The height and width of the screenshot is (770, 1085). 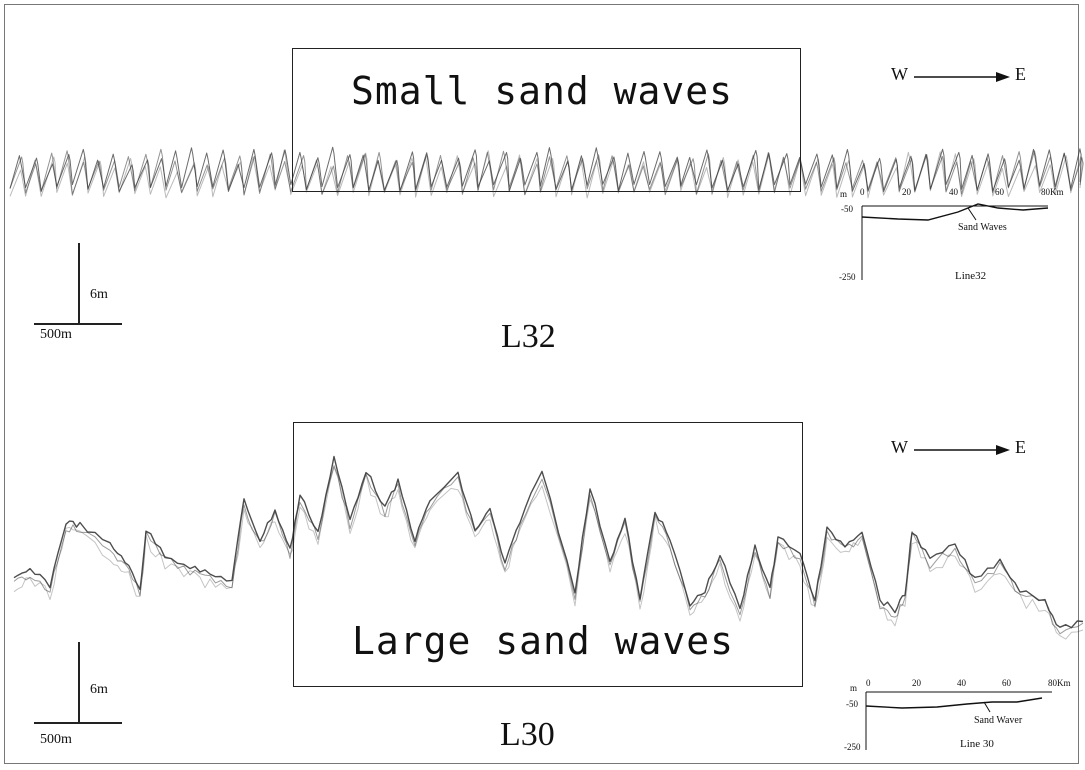 I want to click on line-name-l30: L30, so click(x=527, y=734).